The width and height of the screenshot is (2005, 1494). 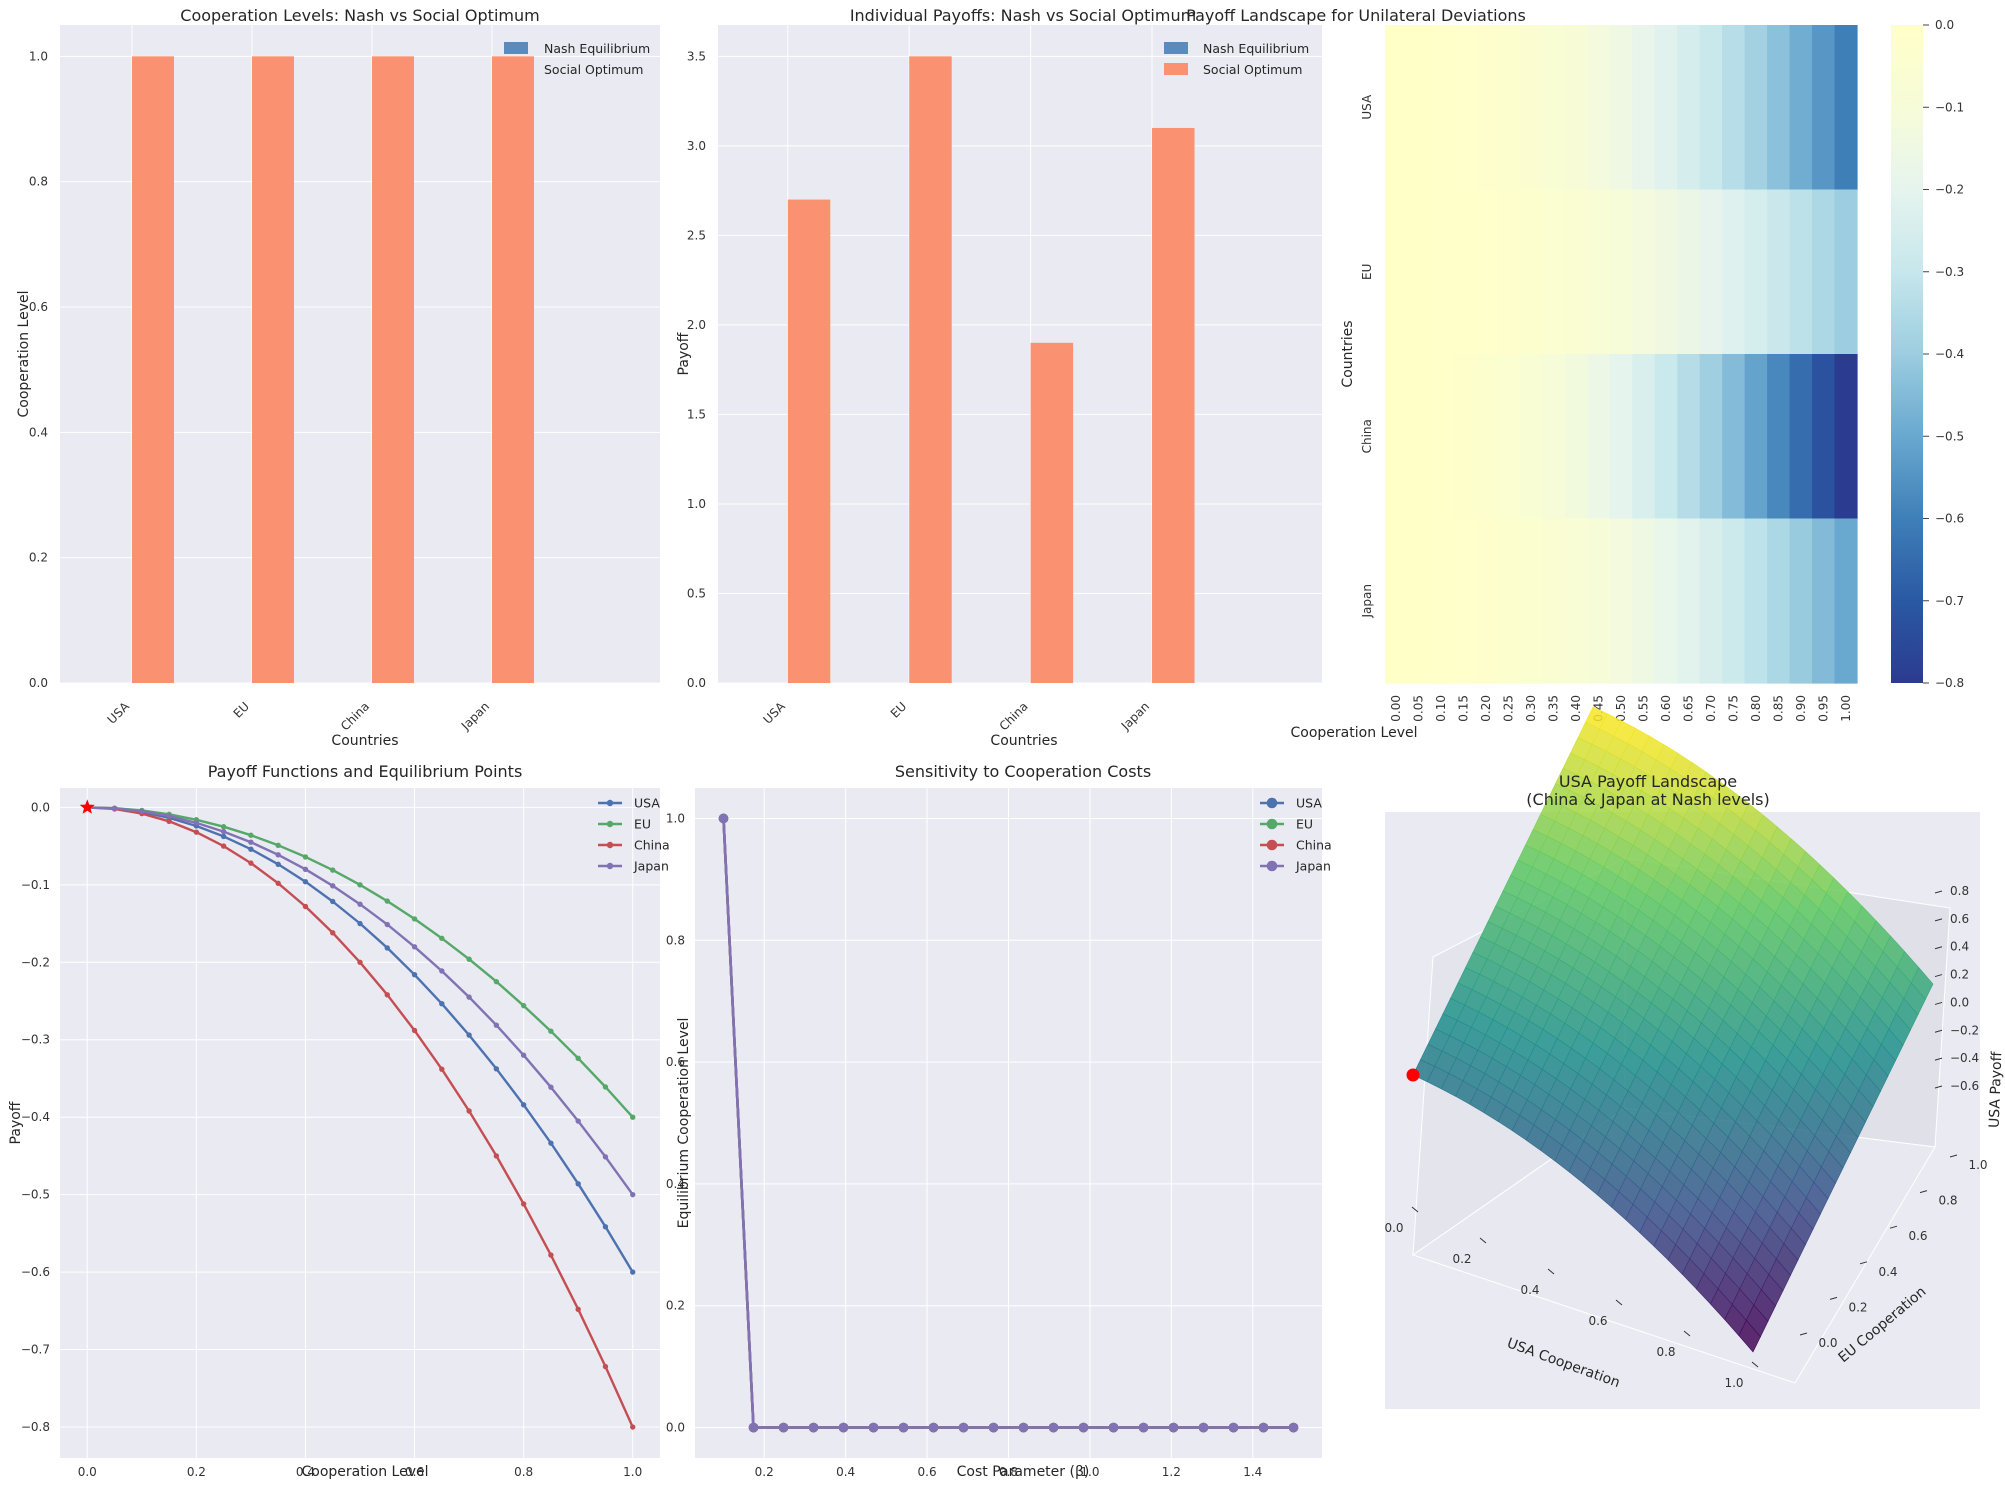 I want to click on x-tick-label: USA, so click(x=119, y=713).